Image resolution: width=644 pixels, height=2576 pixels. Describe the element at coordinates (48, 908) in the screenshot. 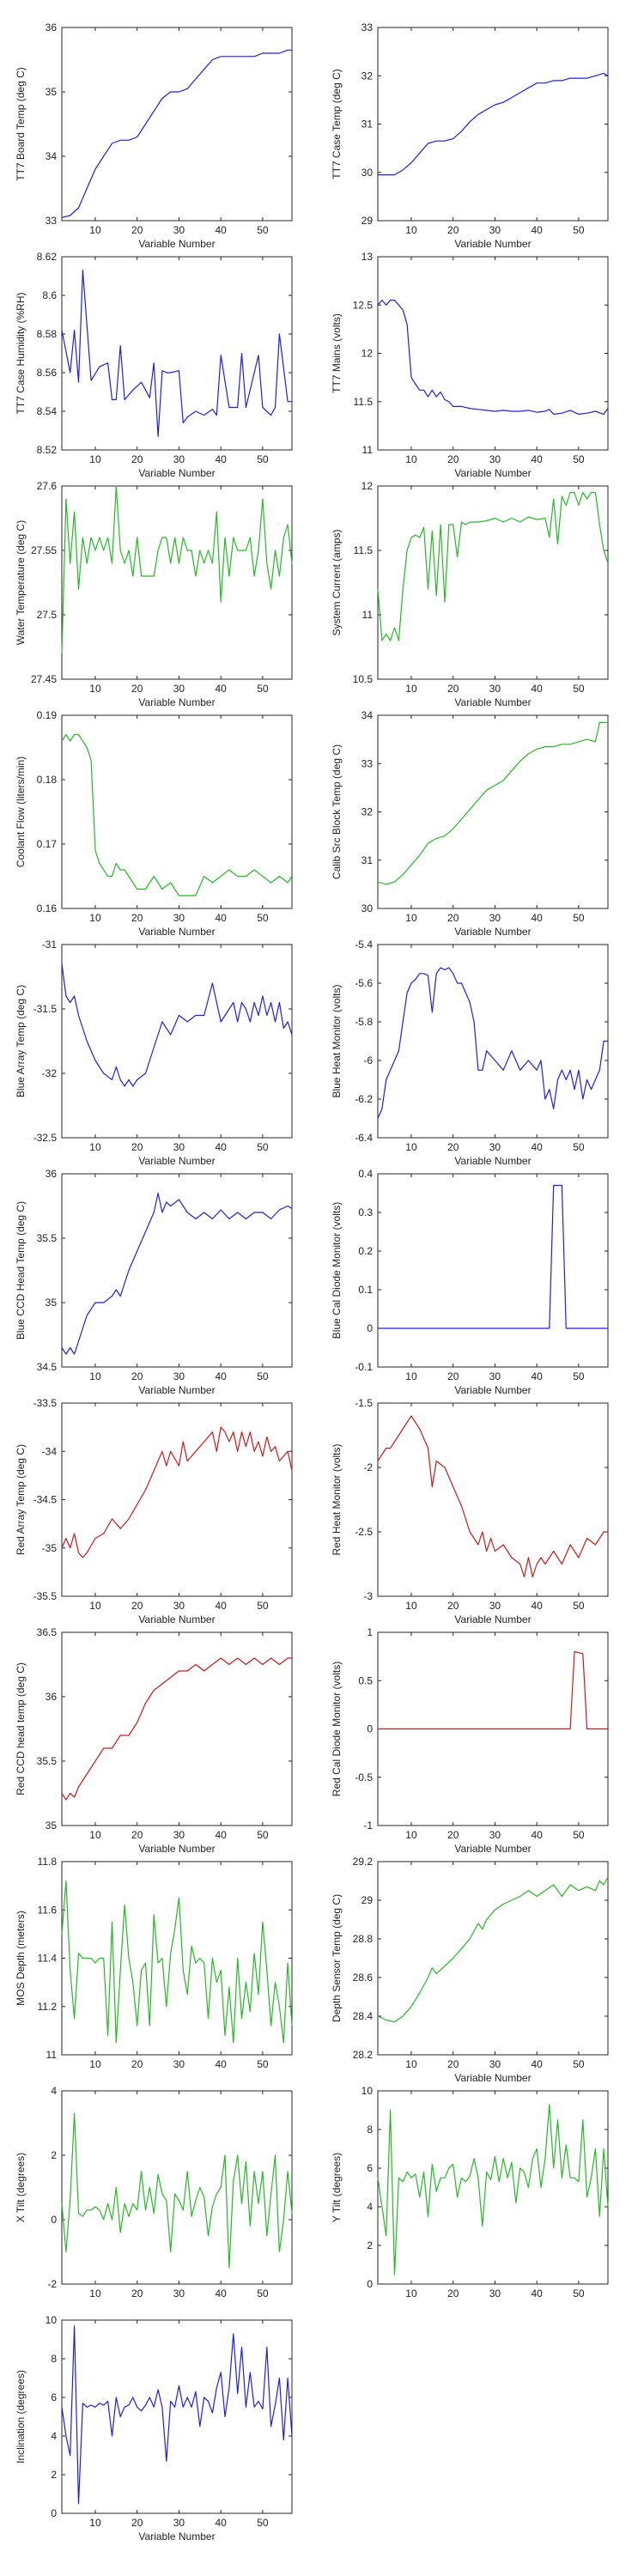

I see `y-tick-label: 0.16` at that location.